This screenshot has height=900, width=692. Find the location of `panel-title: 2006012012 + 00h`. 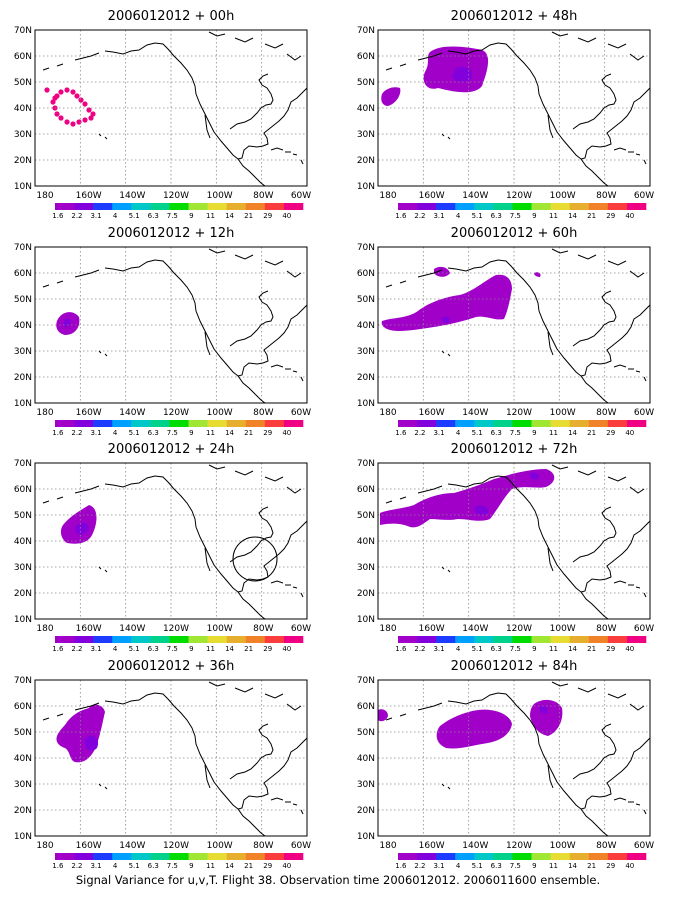

panel-title: 2006012012 + 00h is located at coordinates (171, 16).